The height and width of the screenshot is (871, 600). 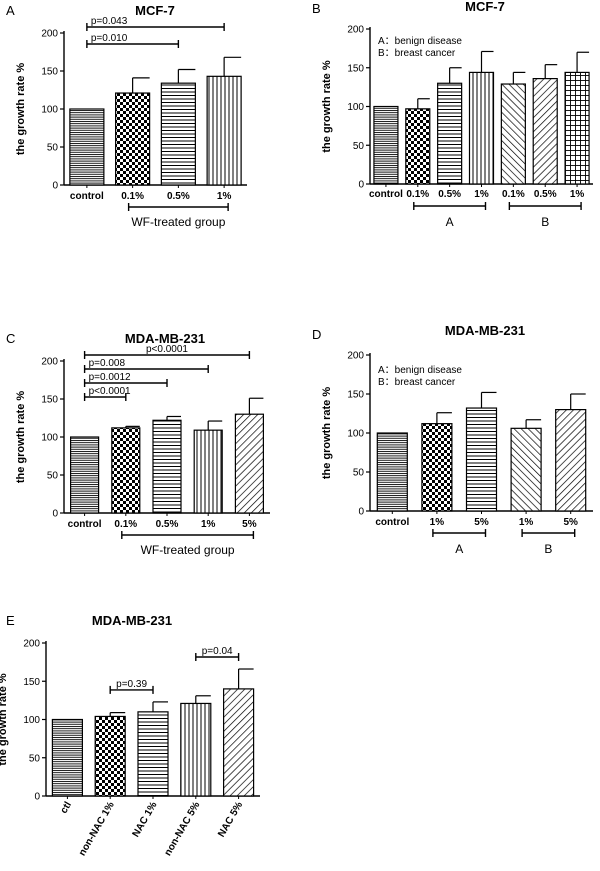 What do you see at coordinates (230, 819) in the screenshot?
I see `panel-e-category-label: NAC 5%` at bounding box center [230, 819].